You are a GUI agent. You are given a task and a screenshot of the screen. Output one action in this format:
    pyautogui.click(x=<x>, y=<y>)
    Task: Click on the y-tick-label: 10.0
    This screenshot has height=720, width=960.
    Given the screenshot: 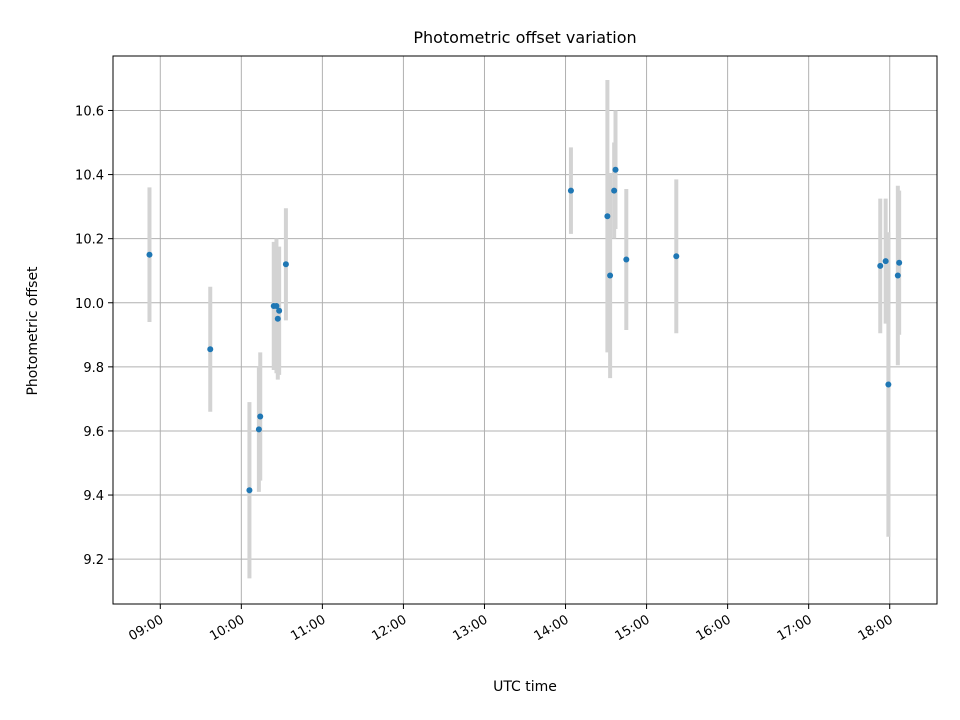 What is the action you would take?
    pyautogui.click(x=89, y=304)
    